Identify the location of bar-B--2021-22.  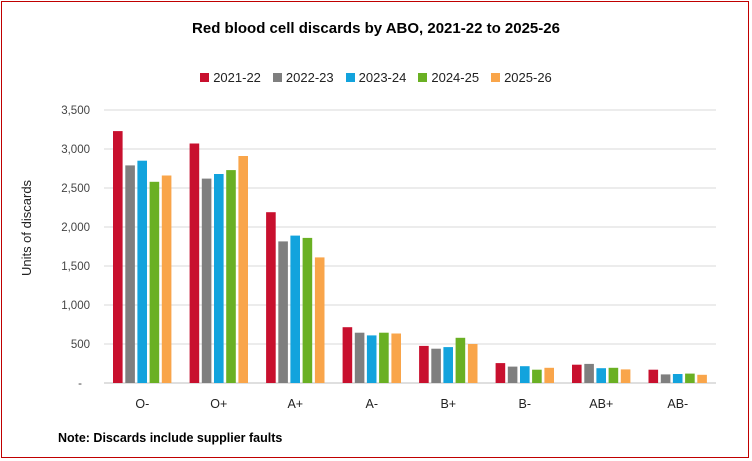
(500, 373).